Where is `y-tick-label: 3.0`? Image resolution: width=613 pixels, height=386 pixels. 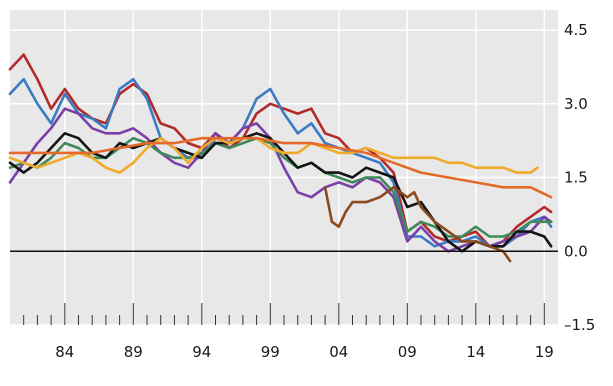 y-tick-label: 3.0 is located at coordinates (576, 104).